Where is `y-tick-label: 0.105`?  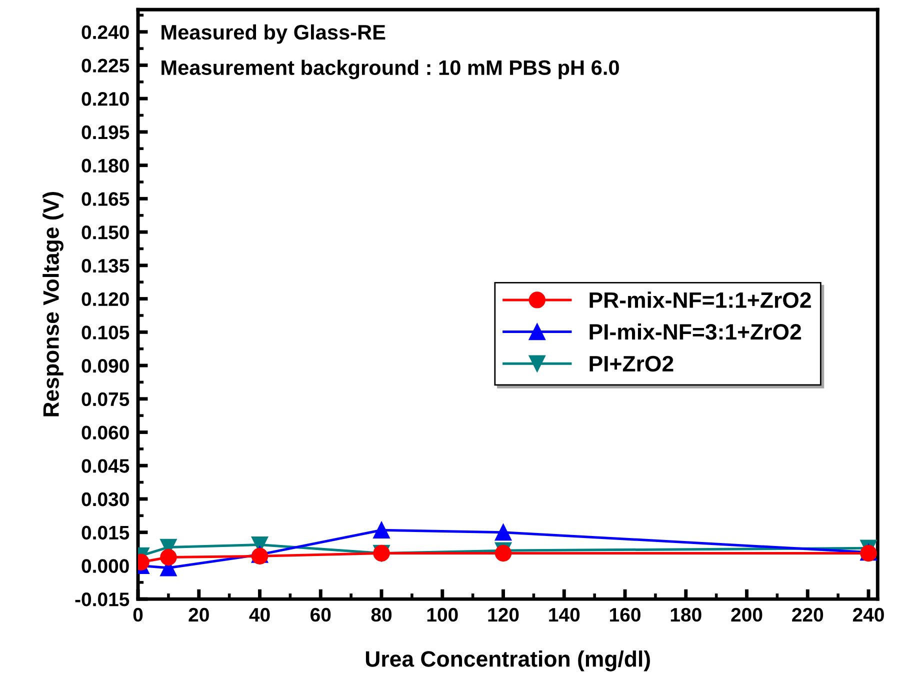
y-tick-label: 0.105 is located at coordinates (106, 333).